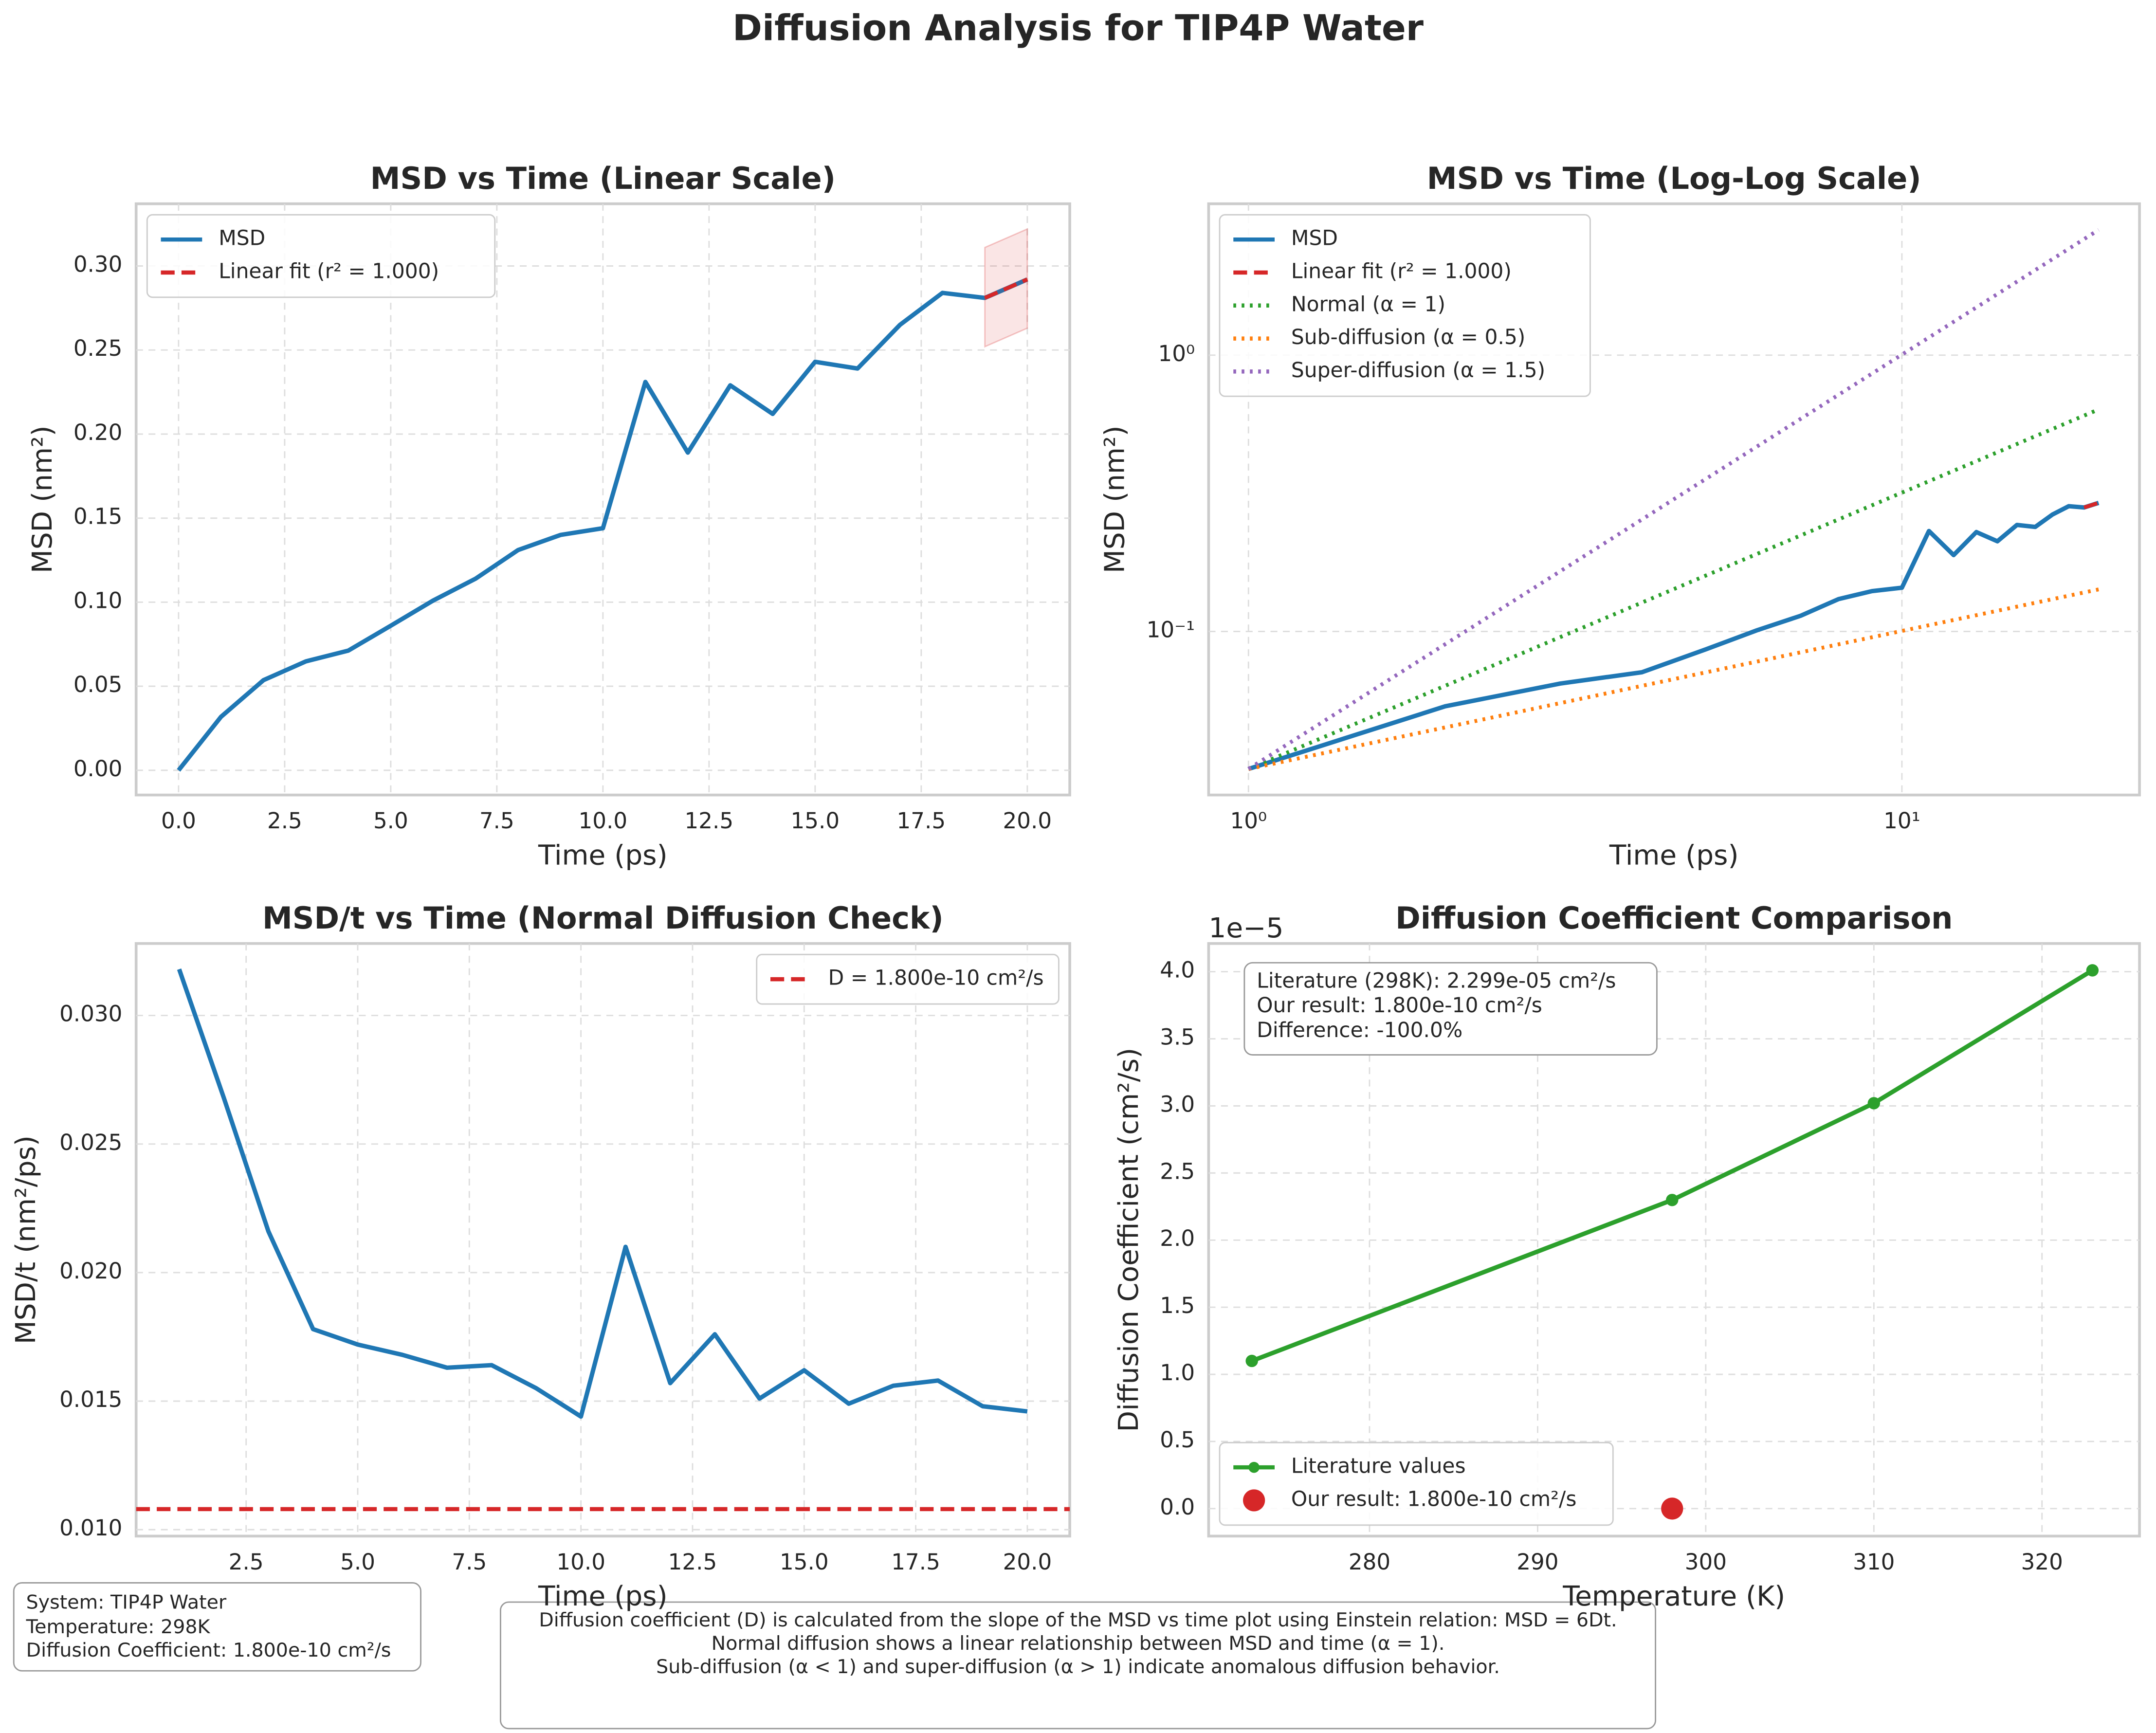  I want to click on info-box, so click(217, 1627).